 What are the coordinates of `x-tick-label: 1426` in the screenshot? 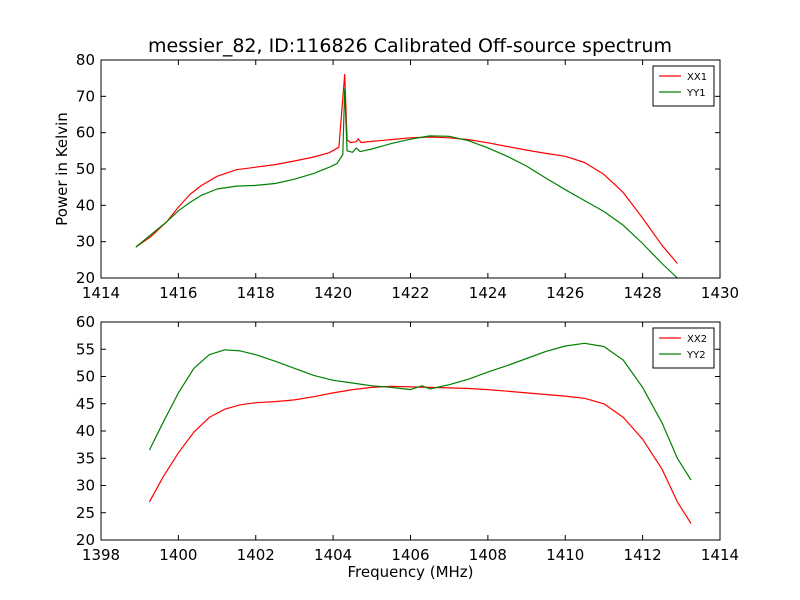 It's located at (565, 293).